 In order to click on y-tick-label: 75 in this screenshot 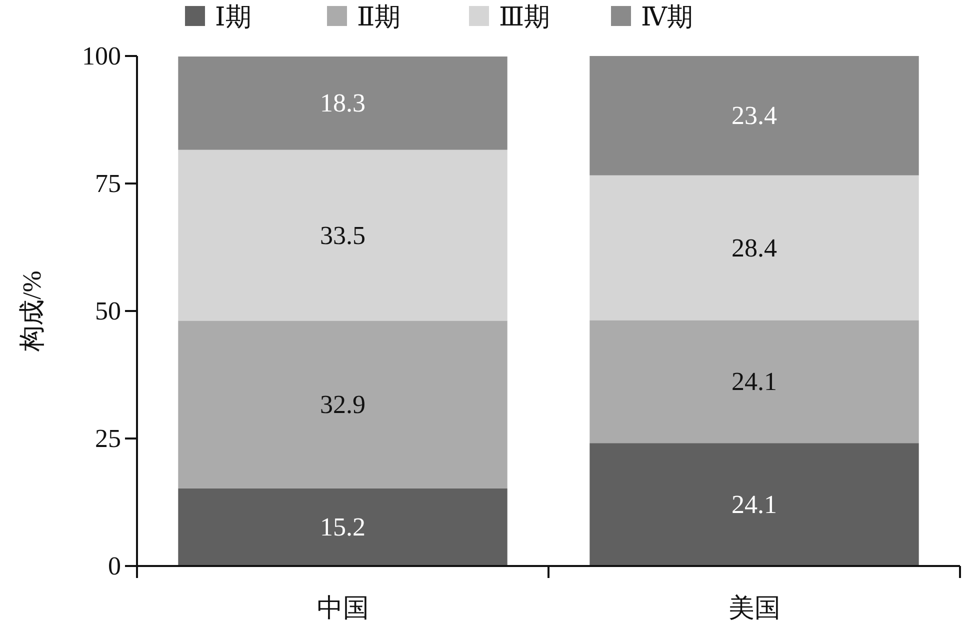, I will do `click(108, 183)`.